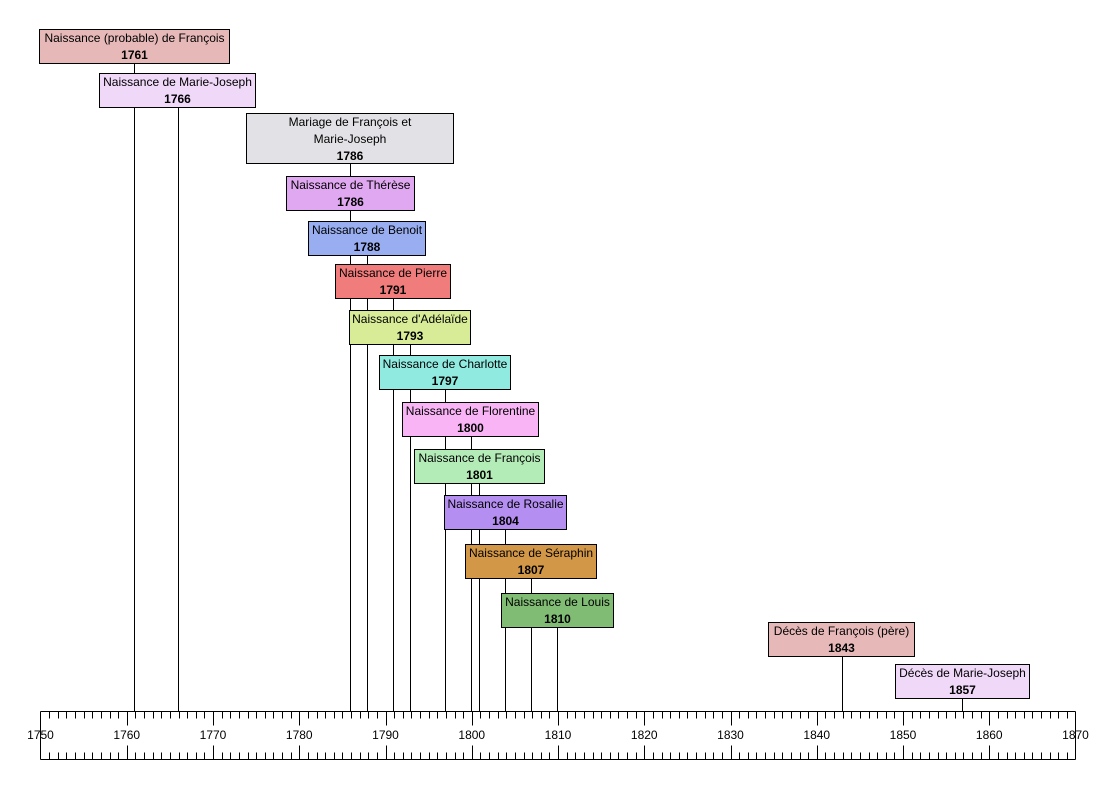 The height and width of the screenshot is (790, 1115). What do you see at coordinates (989, 735) in the screenshot?
I see `tick-label: 1860` at bounding box center [989, 735].